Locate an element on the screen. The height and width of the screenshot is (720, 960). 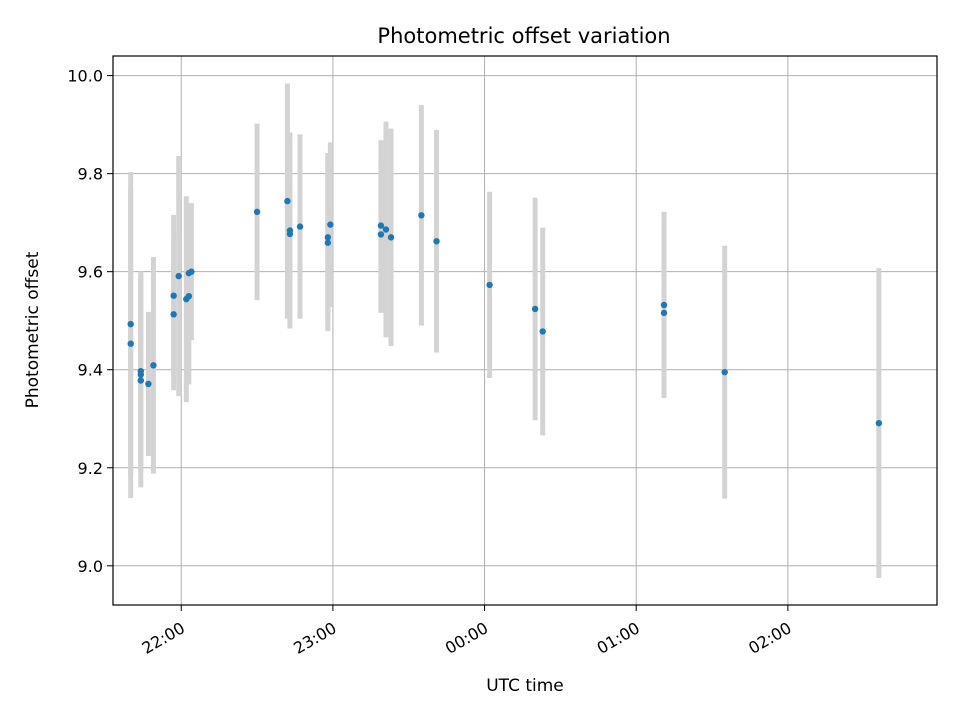
x-axis-label: UTC time is located at coordinates (525, 686).